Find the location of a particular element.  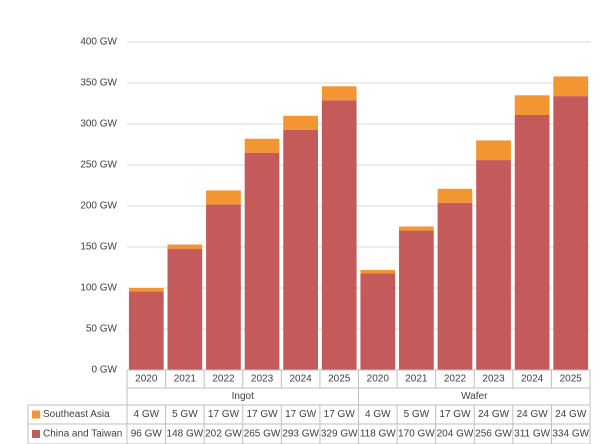

data-label: 96 GW is located at coordinates (147, 434).